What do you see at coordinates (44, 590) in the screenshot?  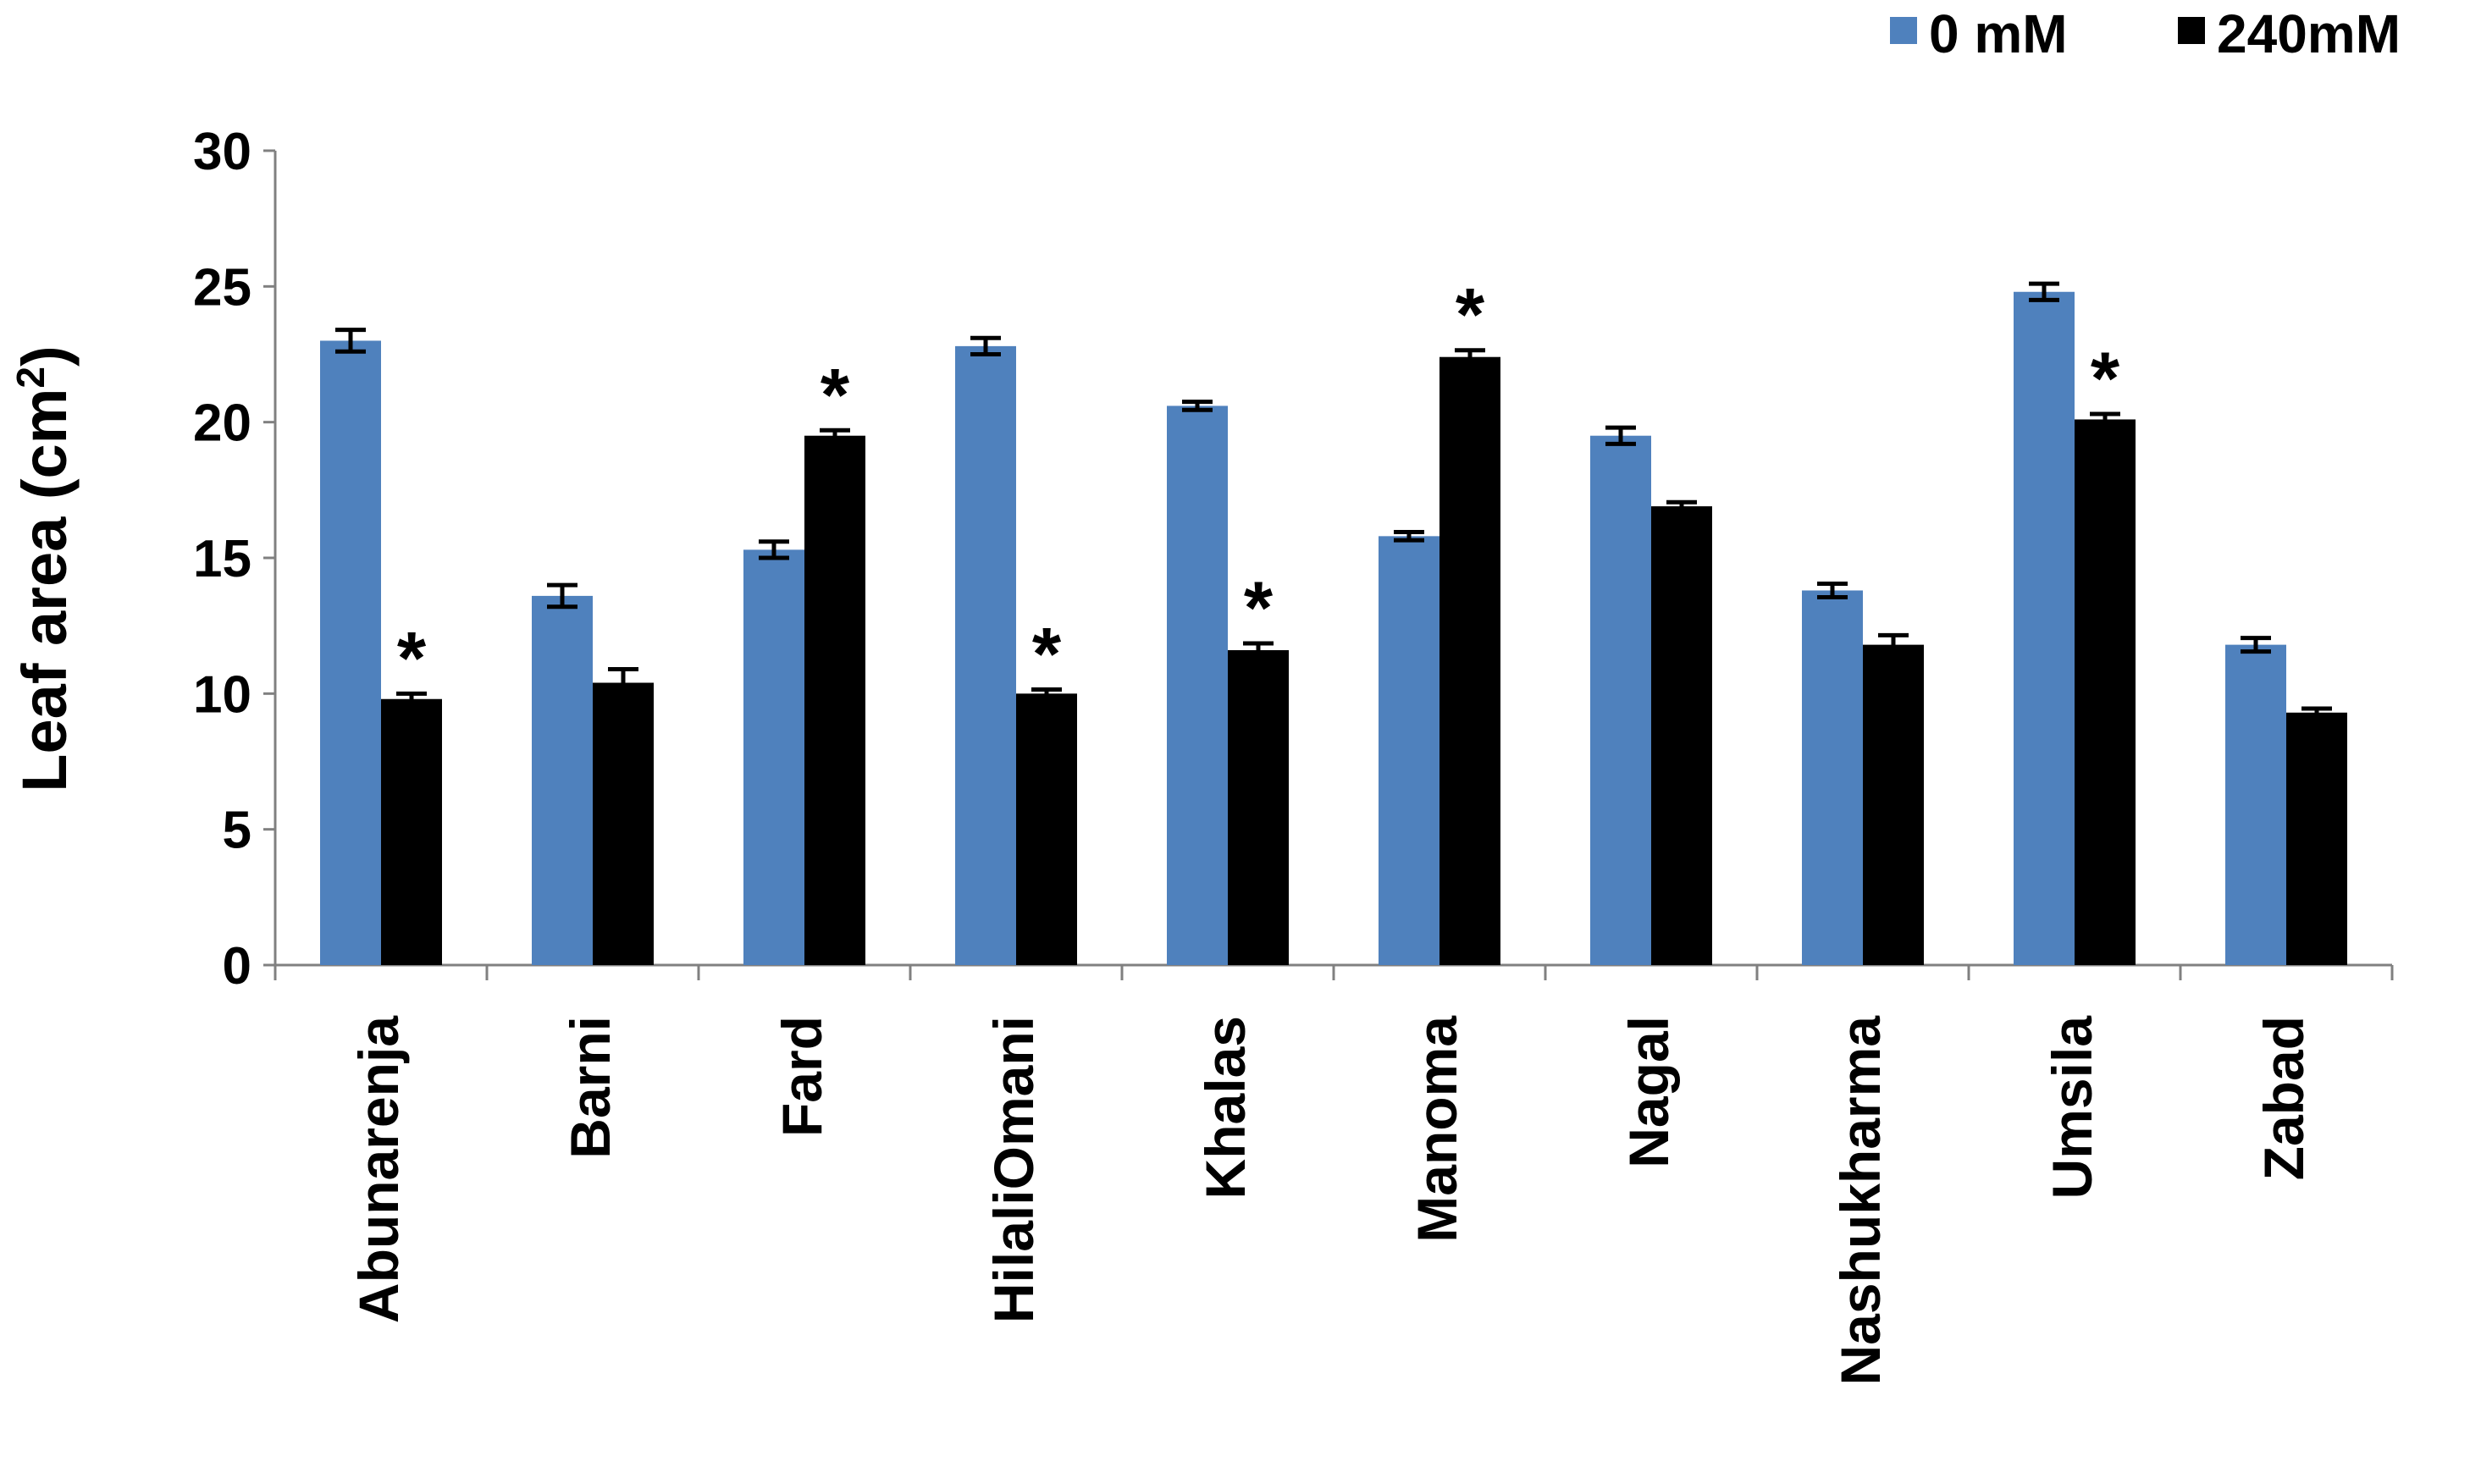 I see `y-axis-title-text: Leaf area (cm` at bounding box center [44, 590].